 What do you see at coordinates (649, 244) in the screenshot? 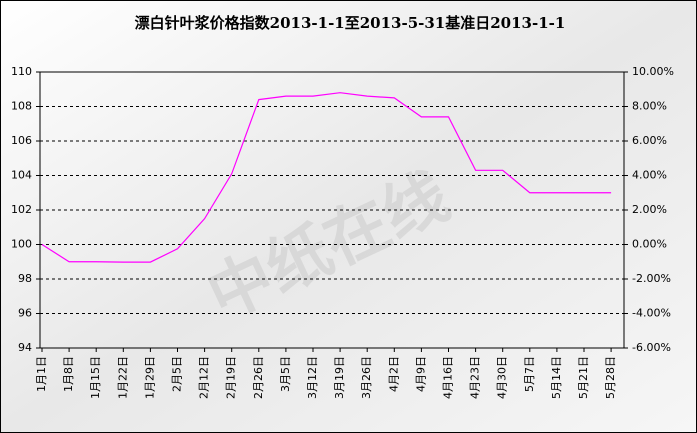
I see `y2-tick-label: 0.00%` at bounding box center [649, 244].